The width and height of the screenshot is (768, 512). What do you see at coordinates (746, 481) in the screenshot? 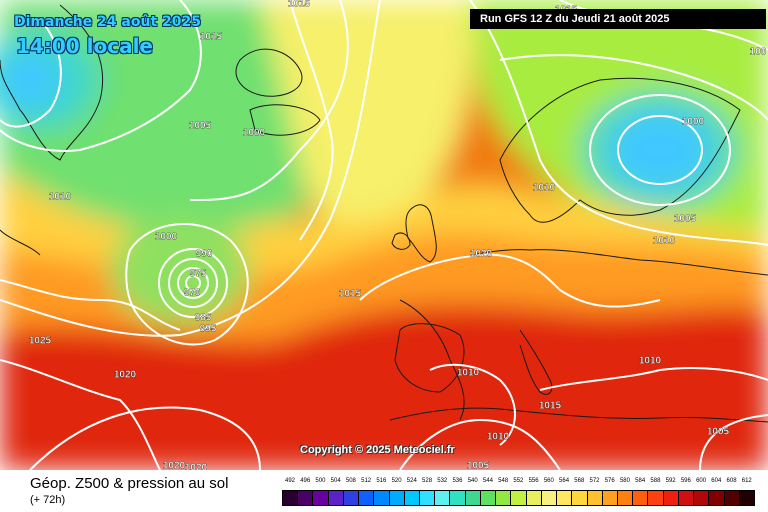
I see `scale-label: 612` at bounding box center [746, 481].